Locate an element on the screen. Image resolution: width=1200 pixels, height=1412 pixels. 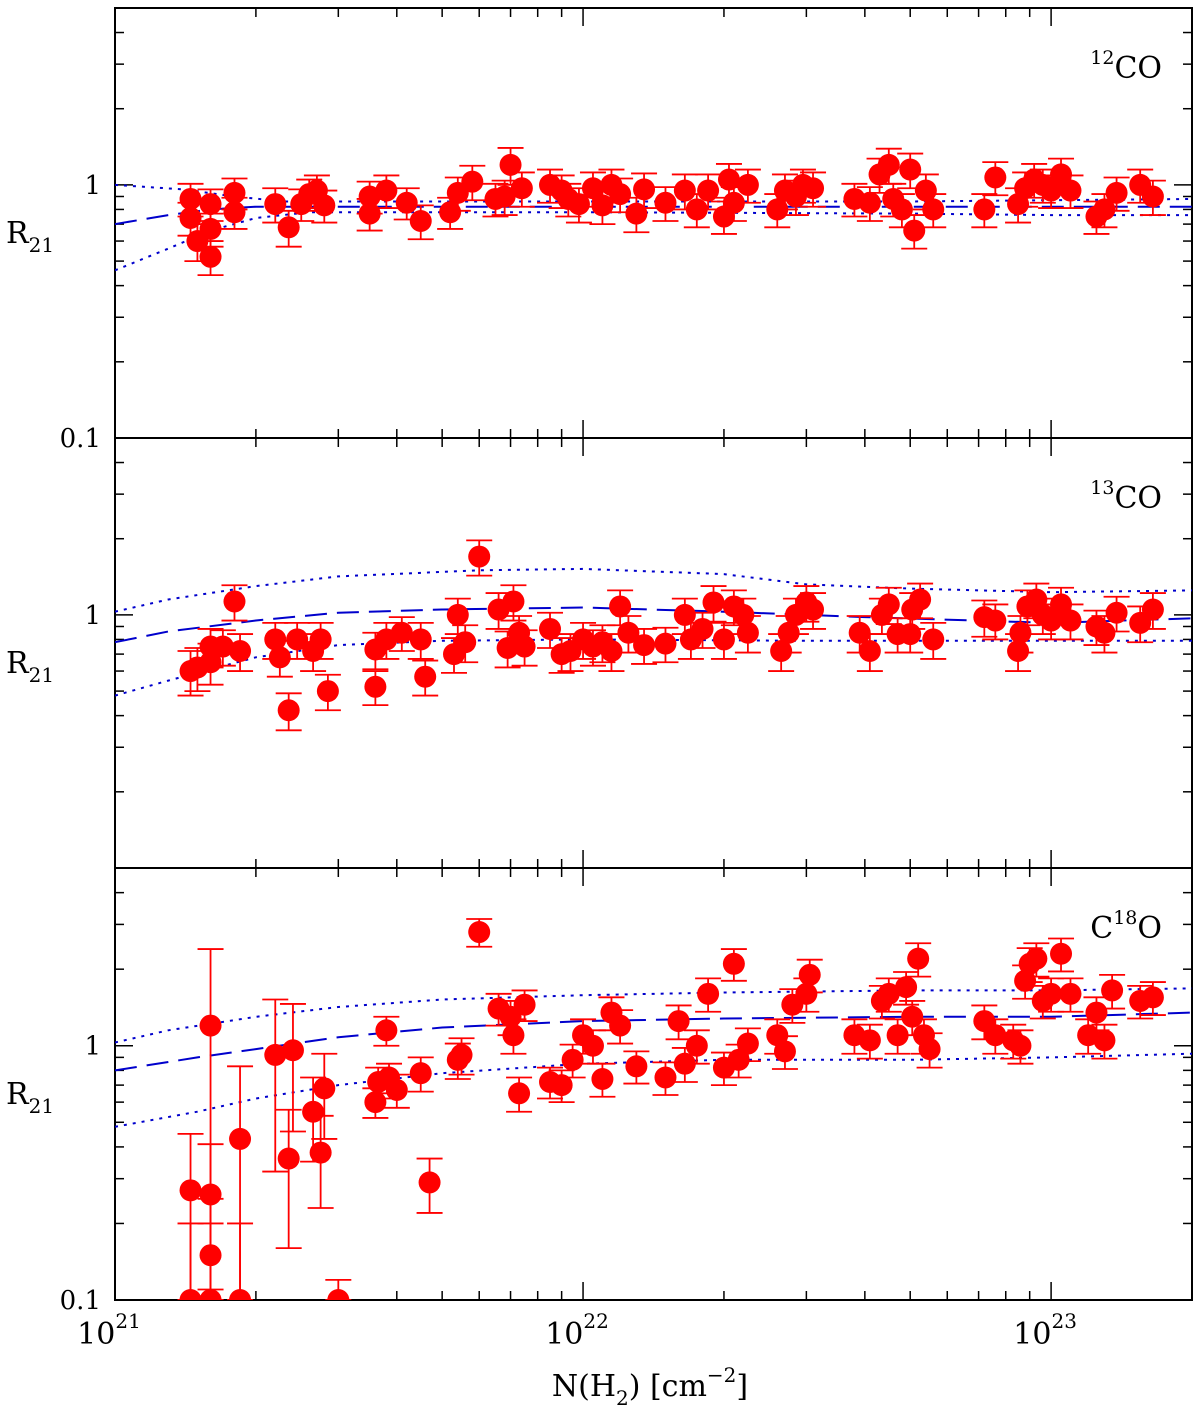
data-layer is located at coordinates (653, 635).